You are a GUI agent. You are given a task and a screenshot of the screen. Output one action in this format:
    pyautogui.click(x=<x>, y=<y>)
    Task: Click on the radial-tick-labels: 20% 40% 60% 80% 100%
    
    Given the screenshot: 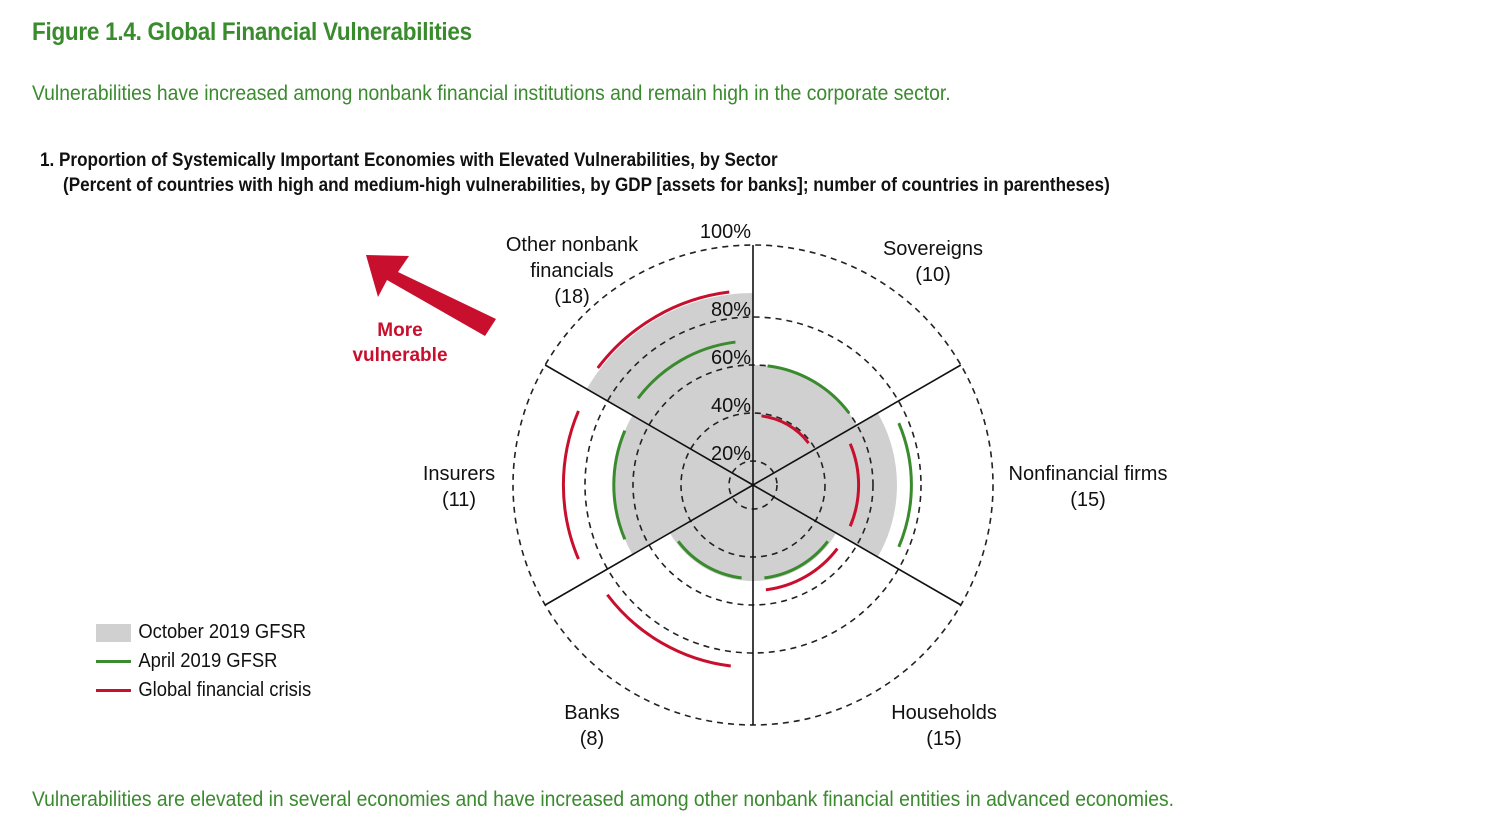 What is the action you would take?
    pyautogui.click(x=725, y=343)
    